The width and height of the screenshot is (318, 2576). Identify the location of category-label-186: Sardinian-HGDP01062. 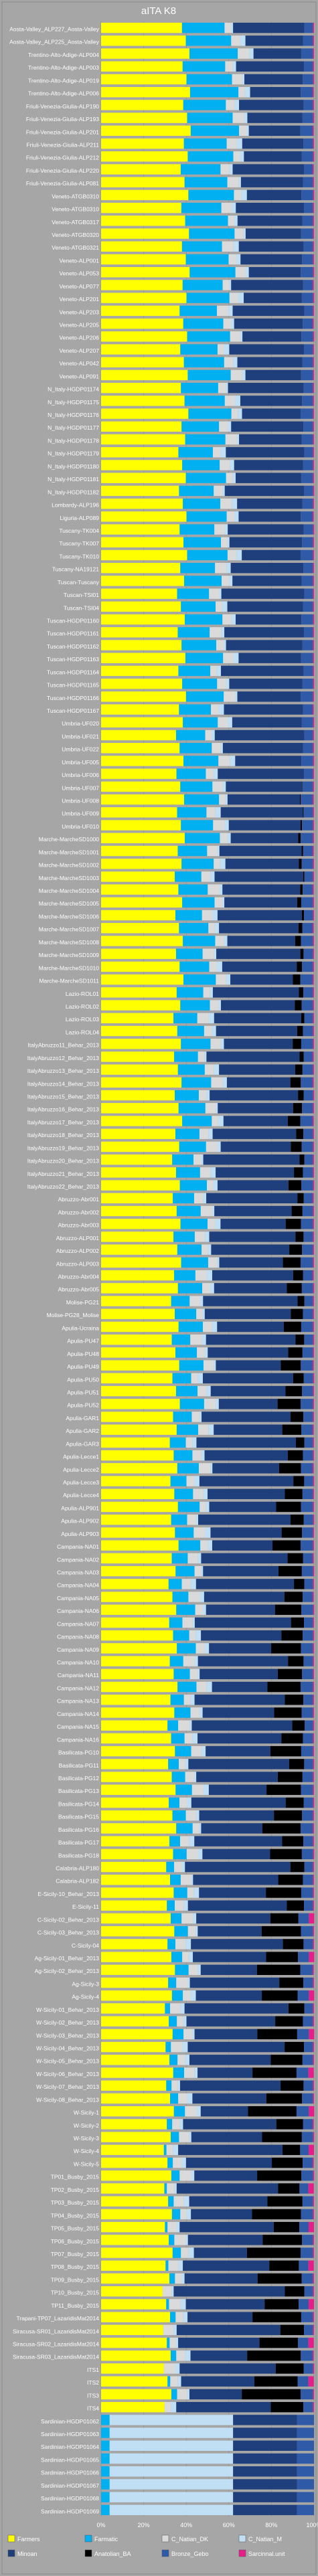
(70, 2421).